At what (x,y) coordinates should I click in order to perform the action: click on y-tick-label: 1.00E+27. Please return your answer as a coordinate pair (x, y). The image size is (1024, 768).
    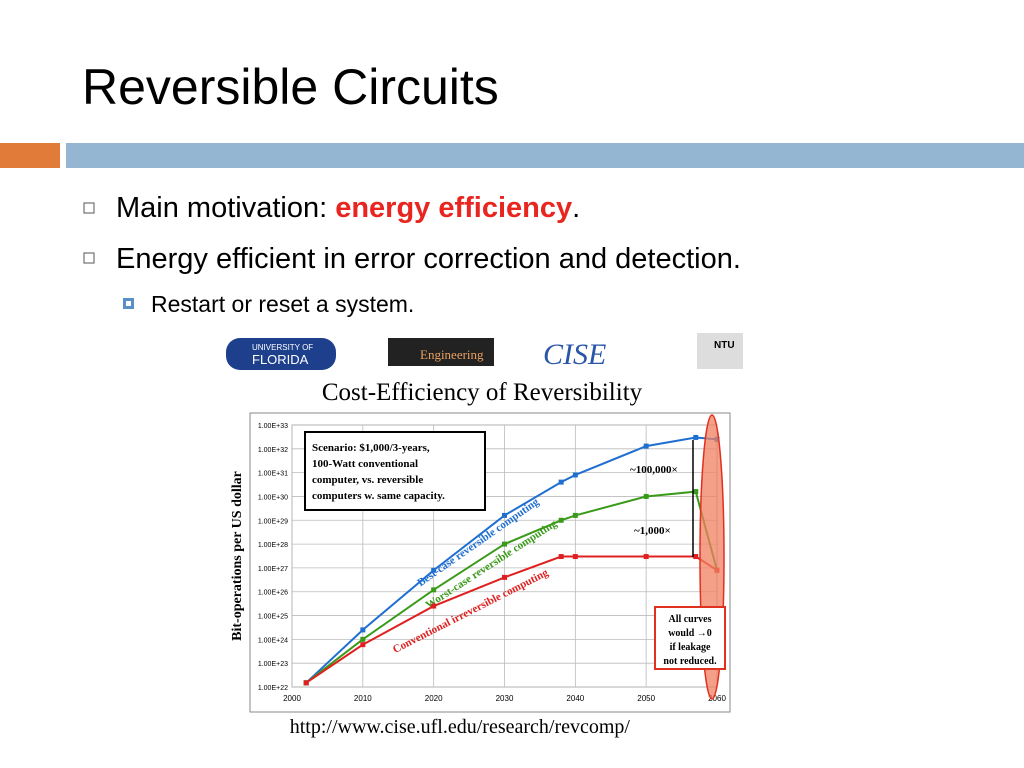
    Looking at the image, I should click on (273, 569).